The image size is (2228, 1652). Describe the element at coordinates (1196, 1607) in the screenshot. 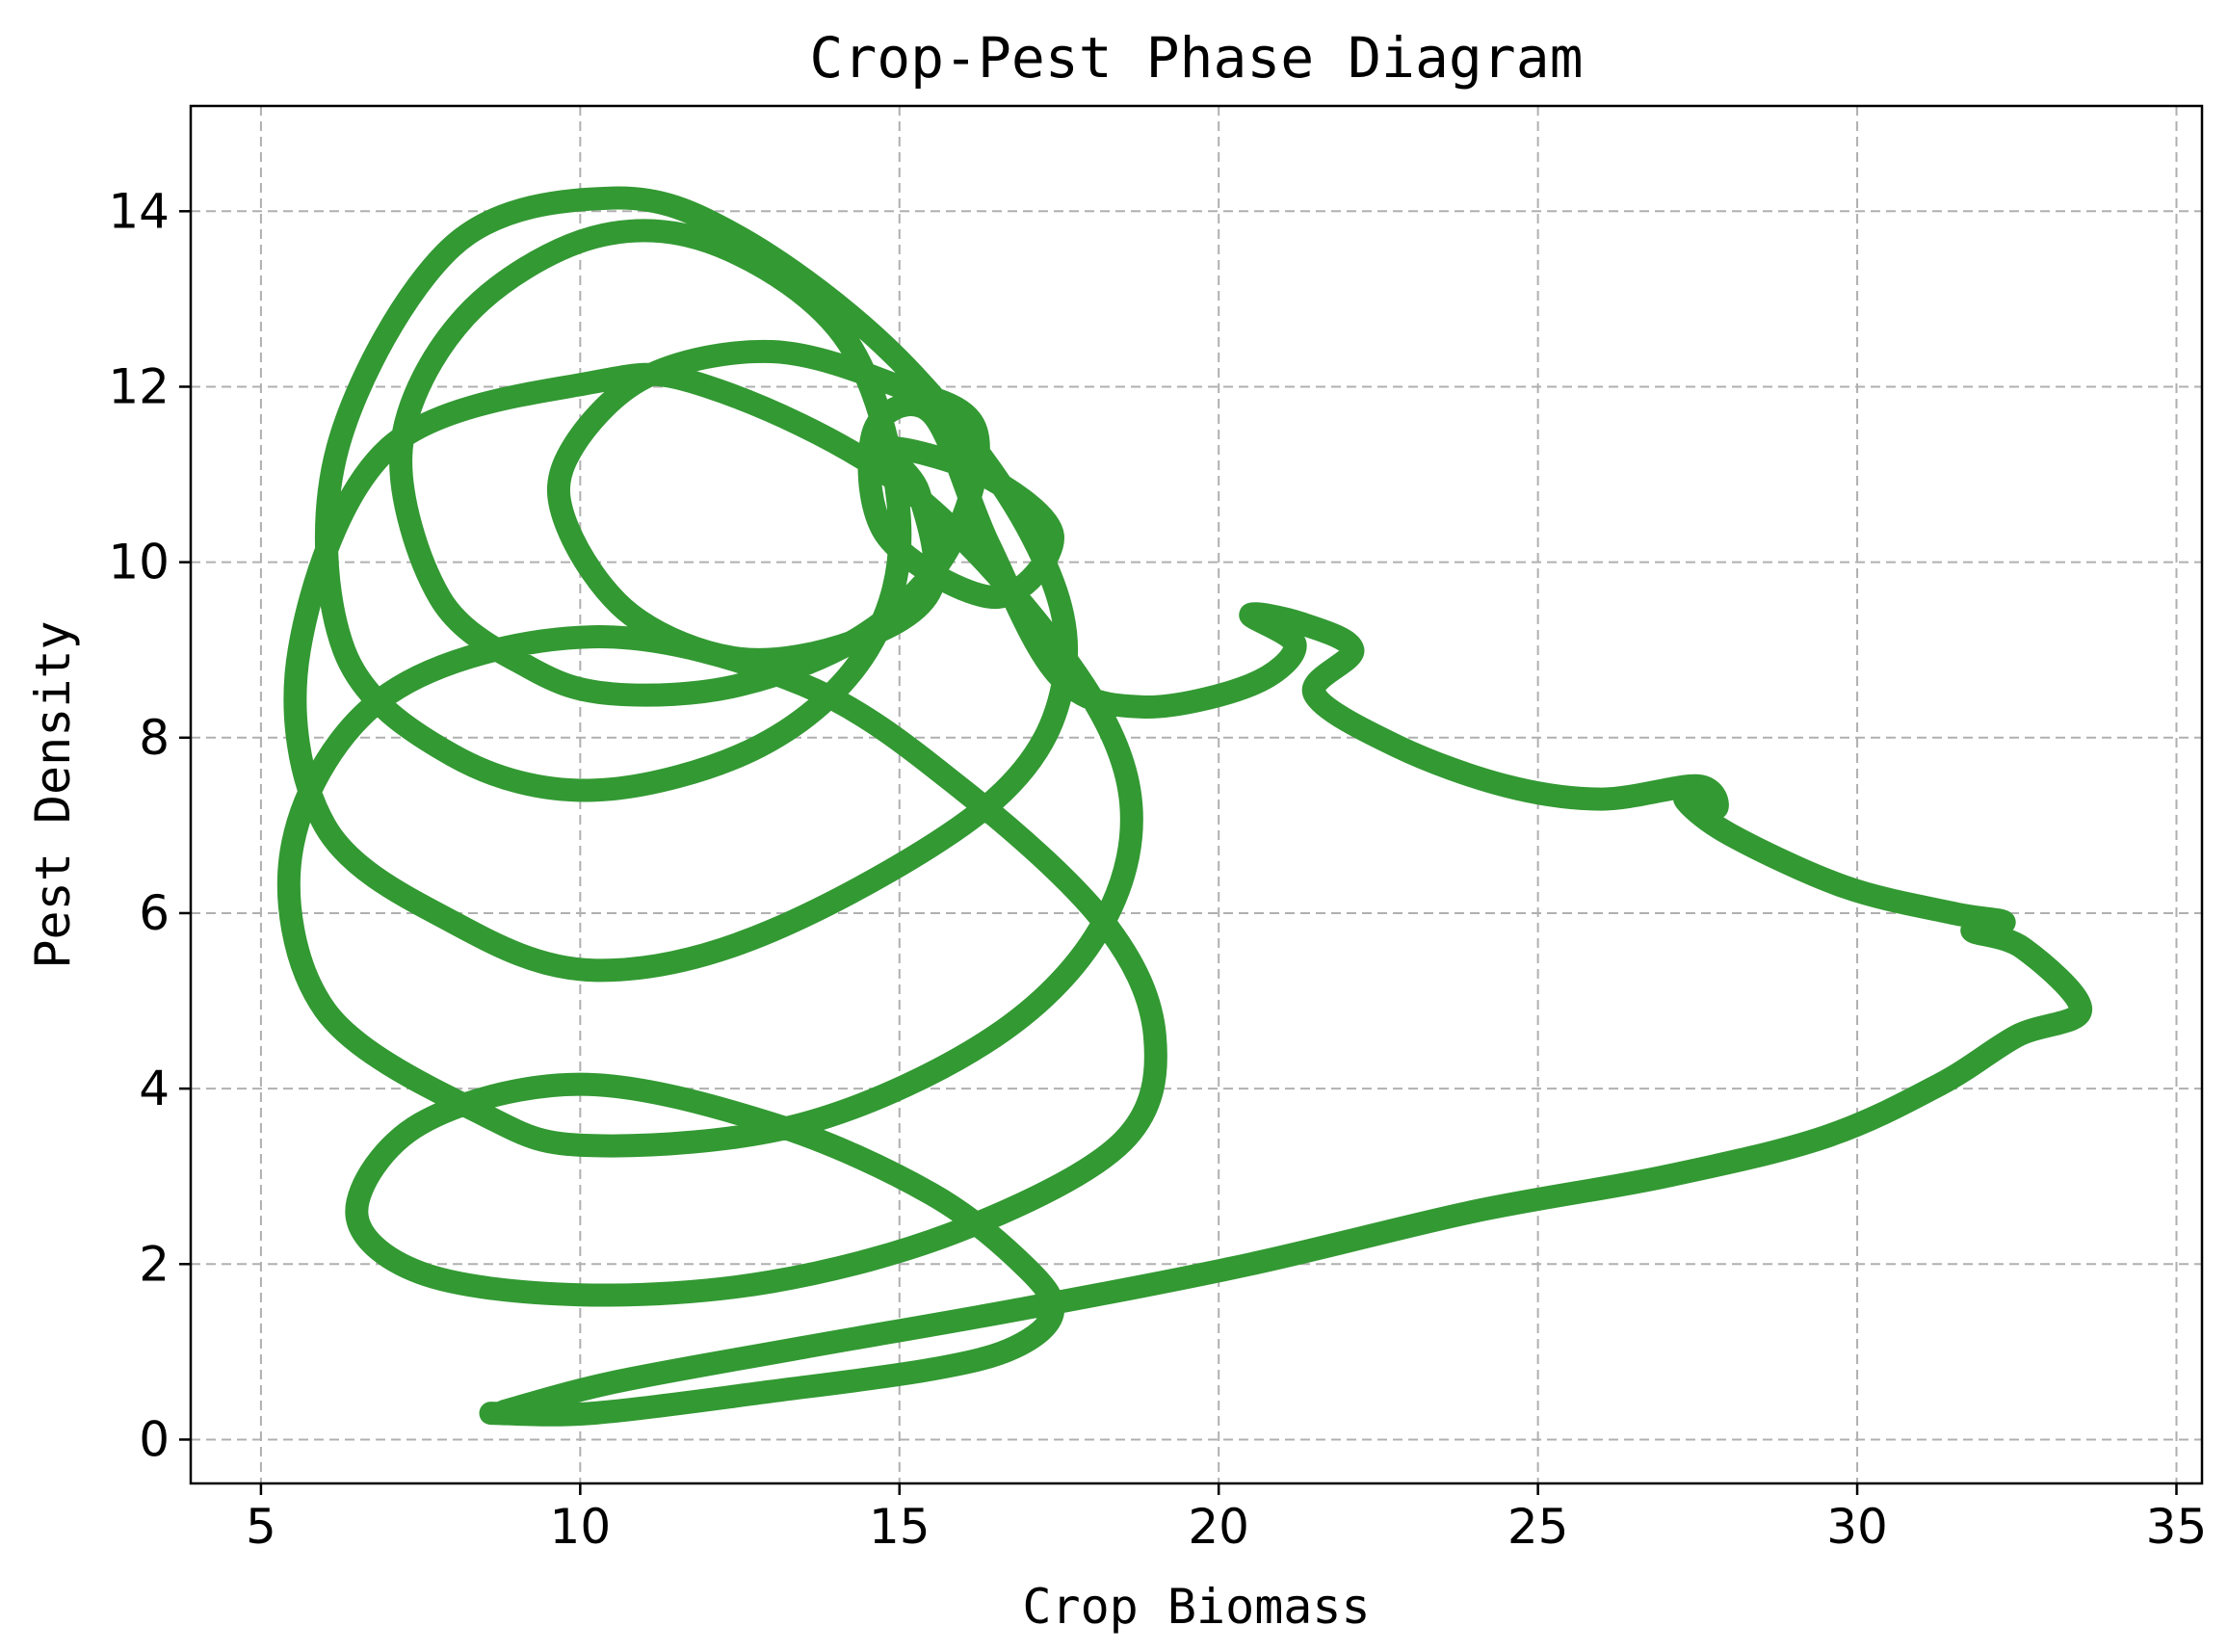

I see `x-axis-label: Crop Biomass` at that location.